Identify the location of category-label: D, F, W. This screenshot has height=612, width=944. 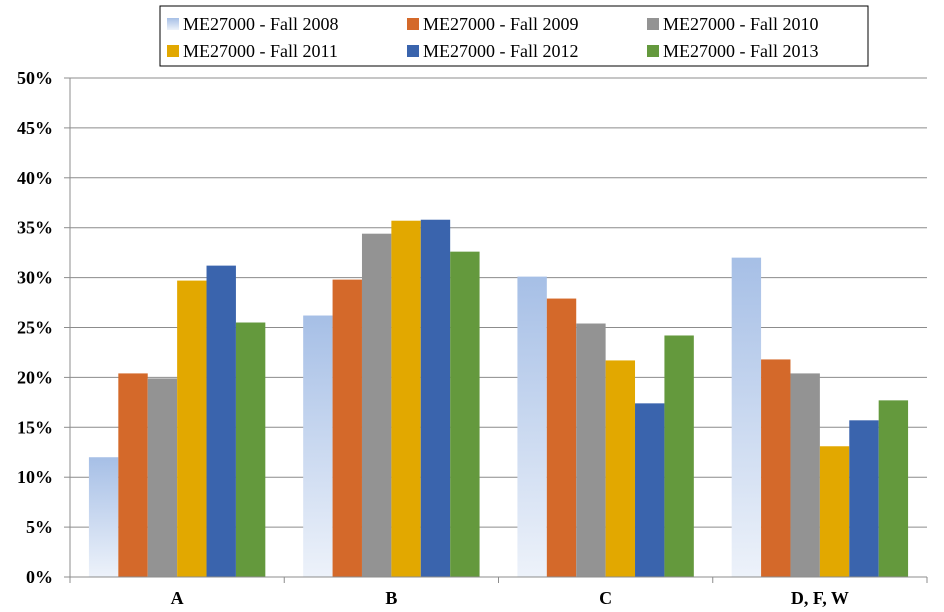
(820, 598).